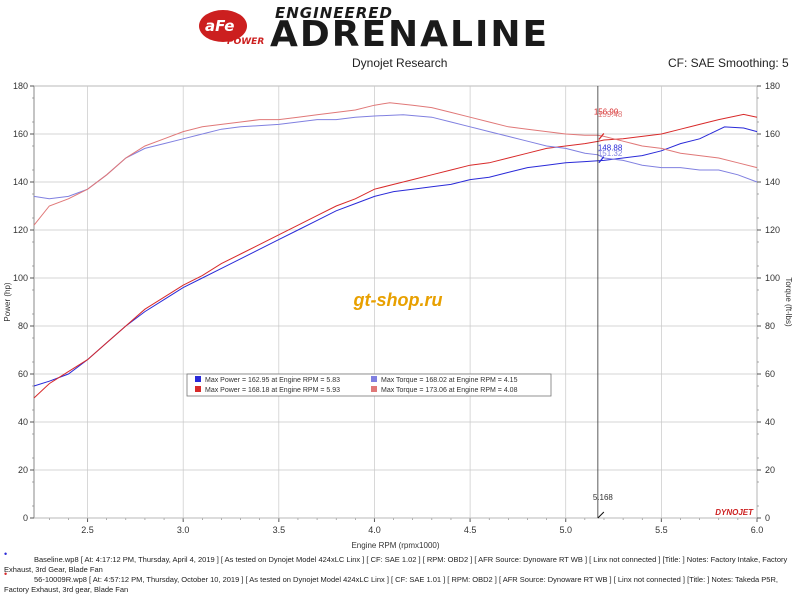 This screenshot has height=600, width=800. Describe the element at coordinates (770, 422) in the screenshot. I see `y-tick-label-right: 40` at that location.